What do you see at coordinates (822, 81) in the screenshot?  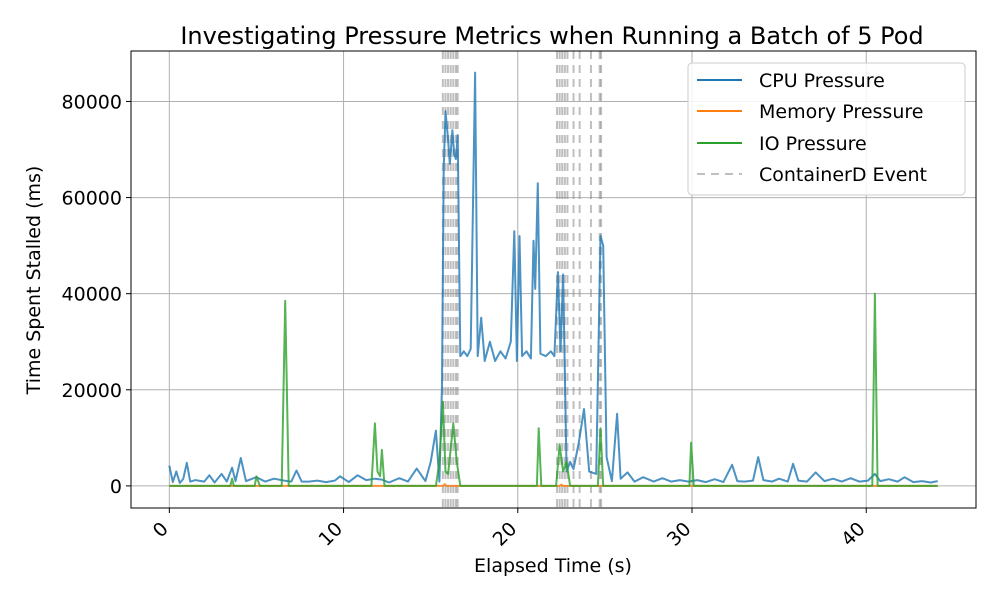 I see `legend-cpu-label: CPU Pressure` at bounding box center [822, 81].